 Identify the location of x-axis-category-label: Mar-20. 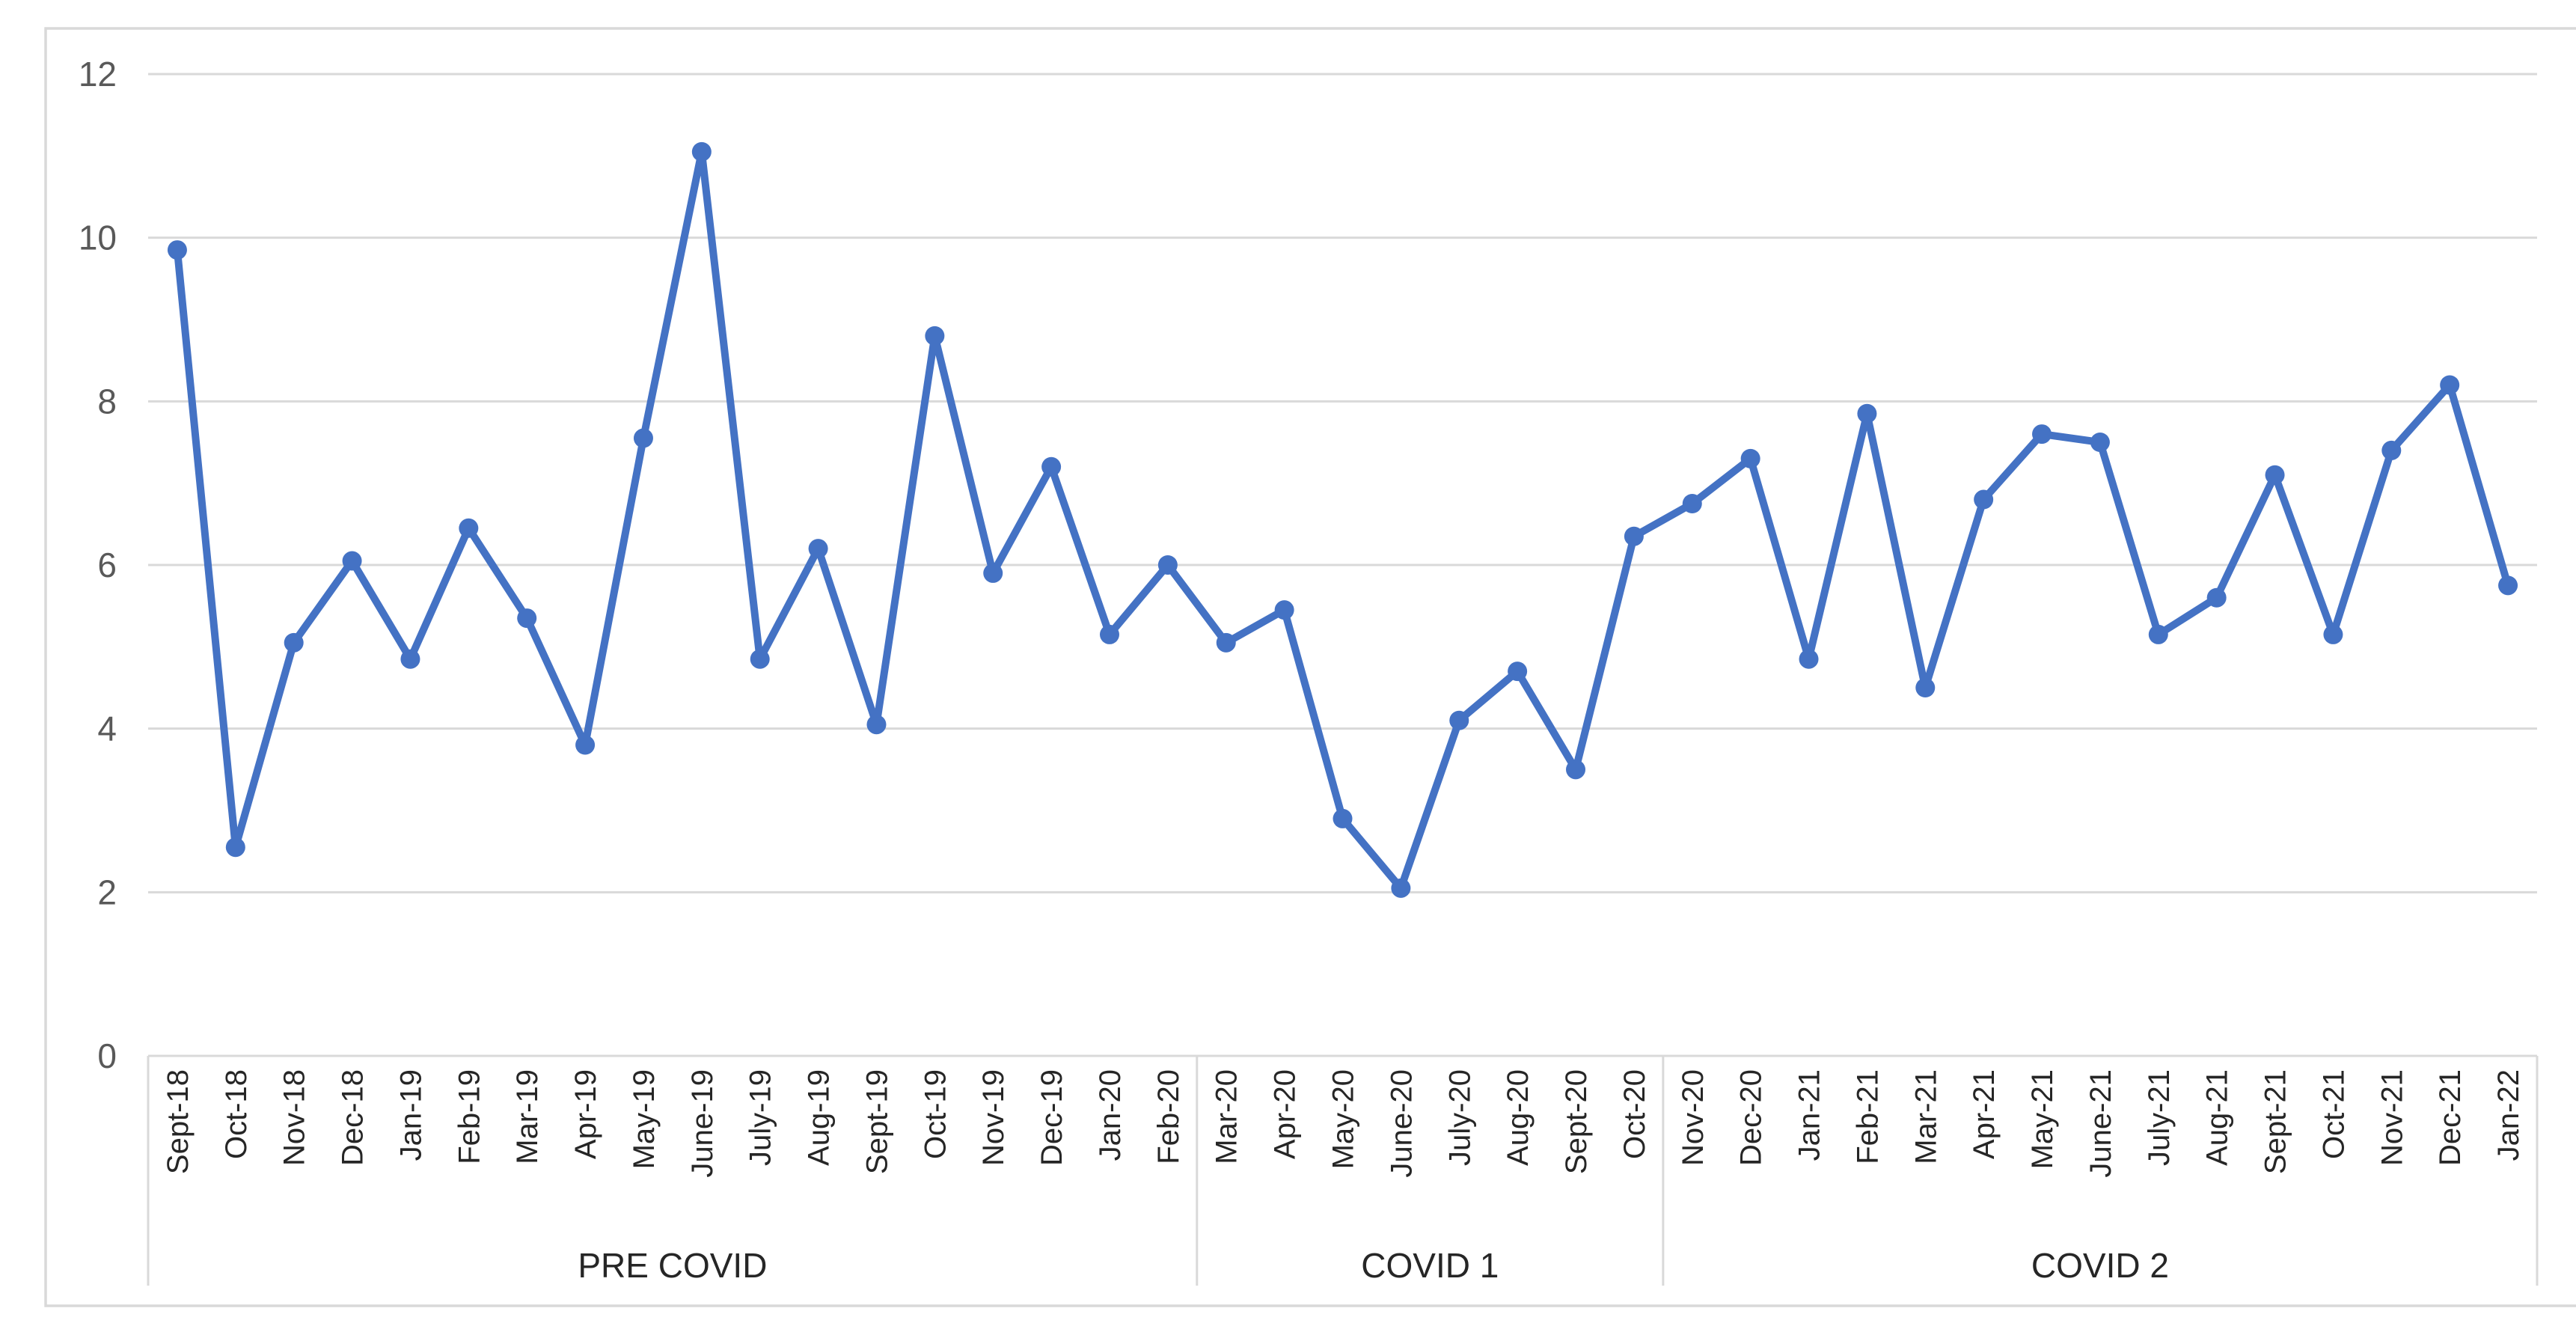
(1227, 1116).